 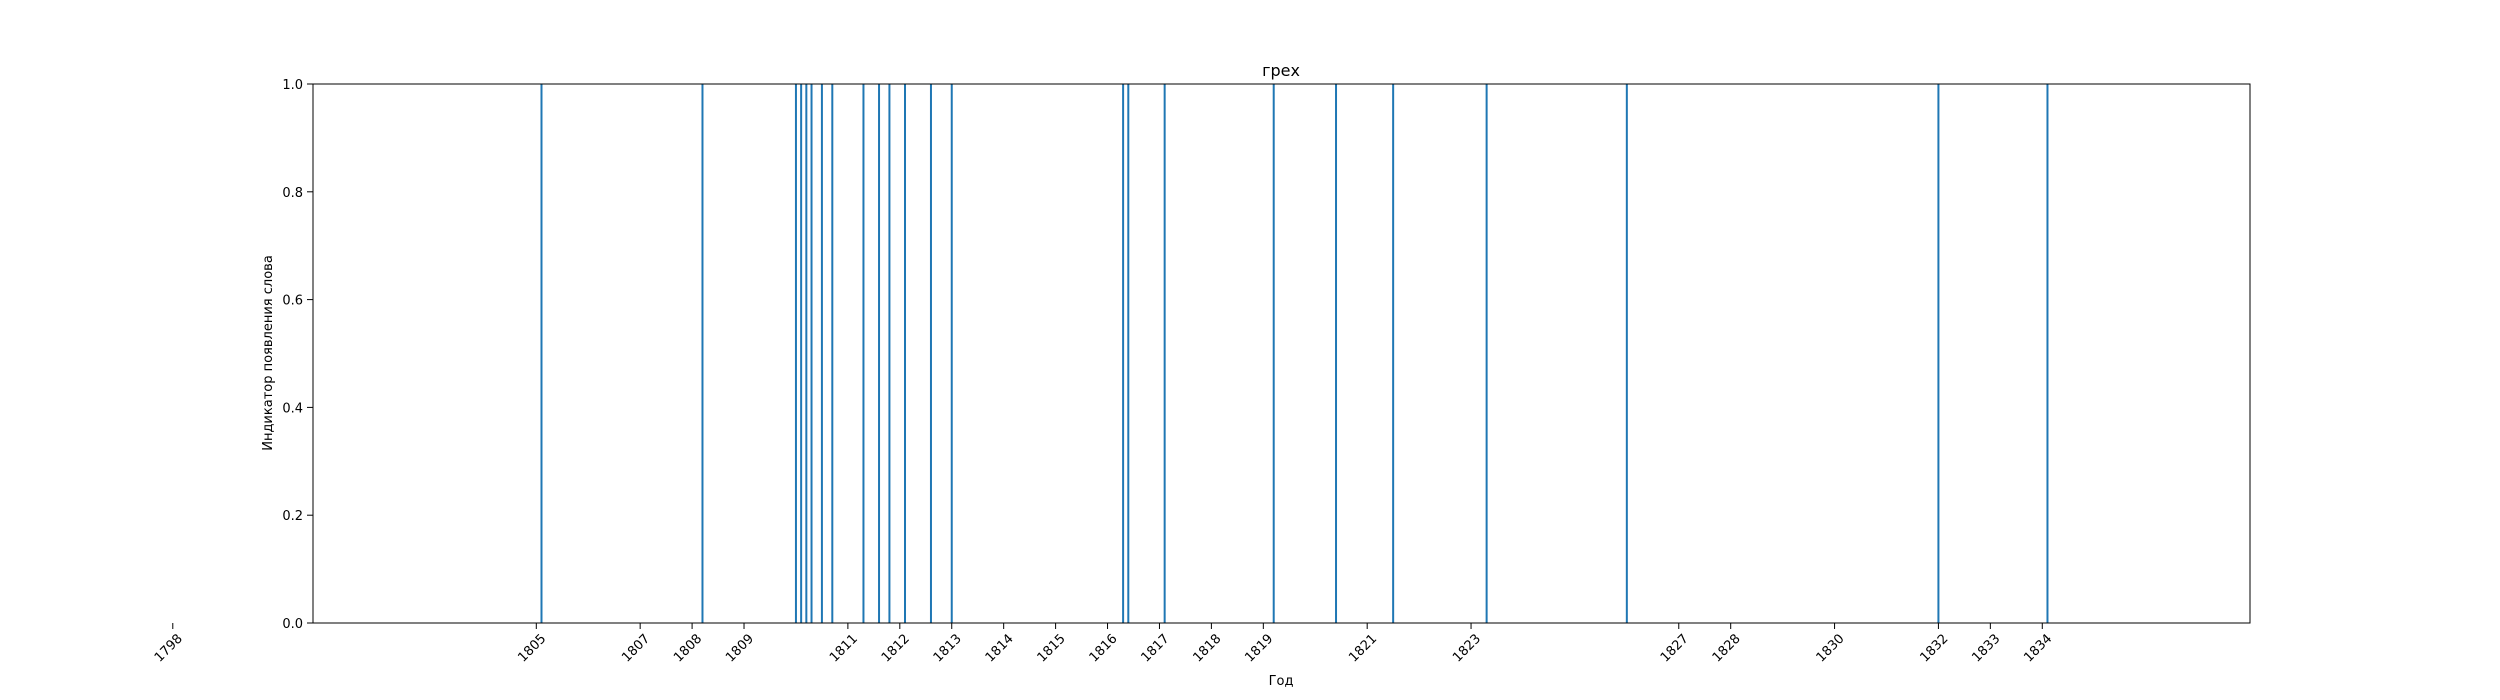 I want to click on y-tick-label-2: 0.4, so click(x=292, y=408).